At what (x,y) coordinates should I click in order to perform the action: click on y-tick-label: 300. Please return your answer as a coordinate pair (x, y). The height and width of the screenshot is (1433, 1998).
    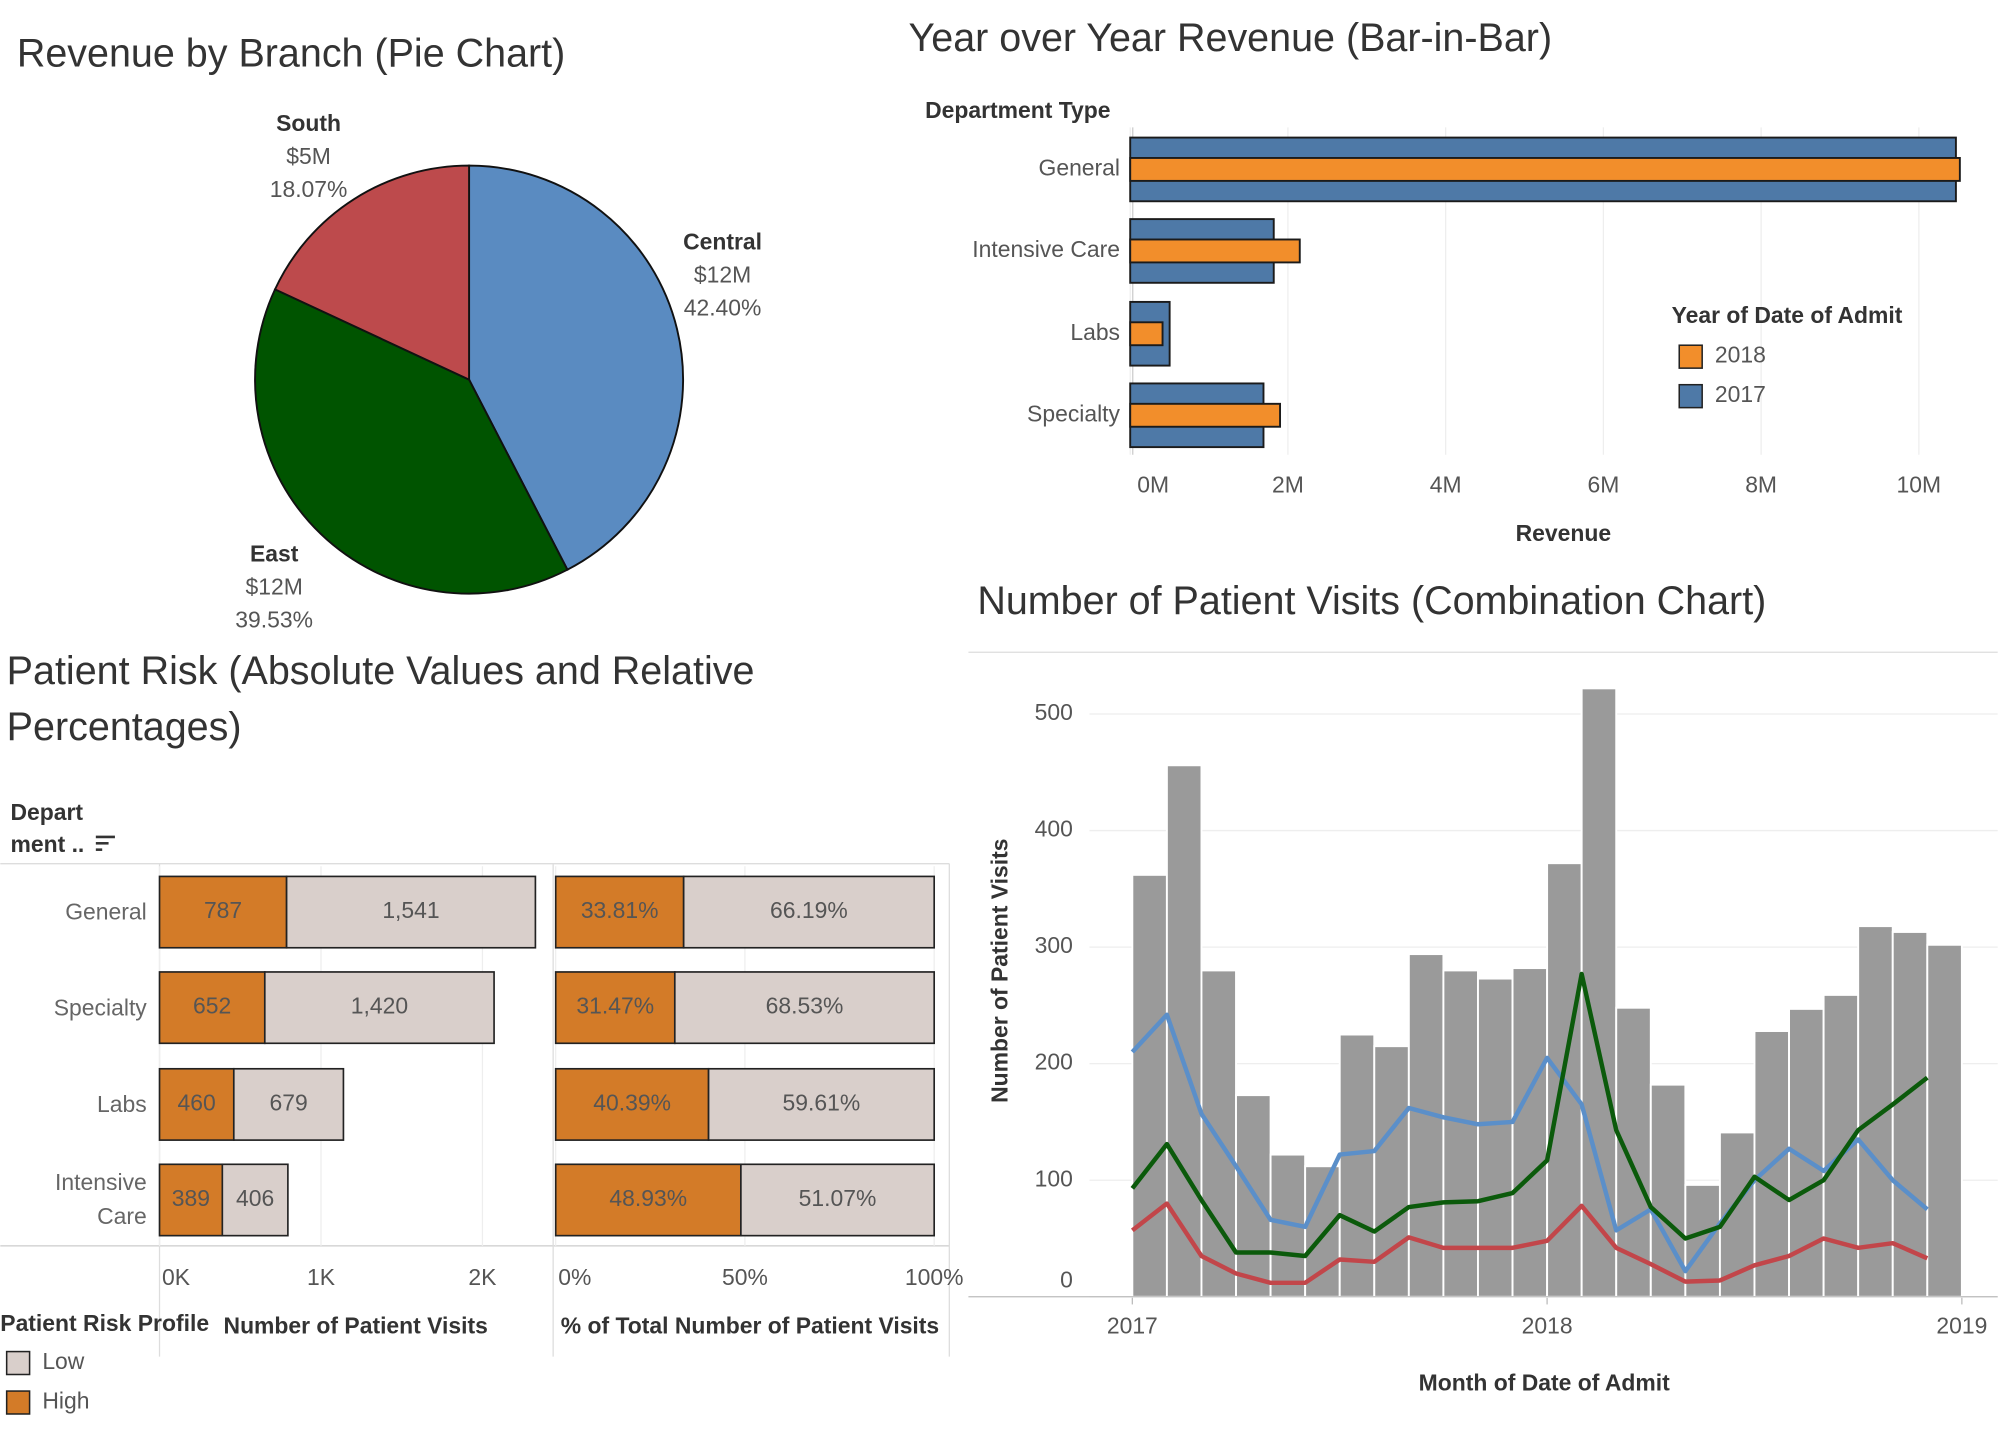
    Looking at the image, I should click on (1054, 945).